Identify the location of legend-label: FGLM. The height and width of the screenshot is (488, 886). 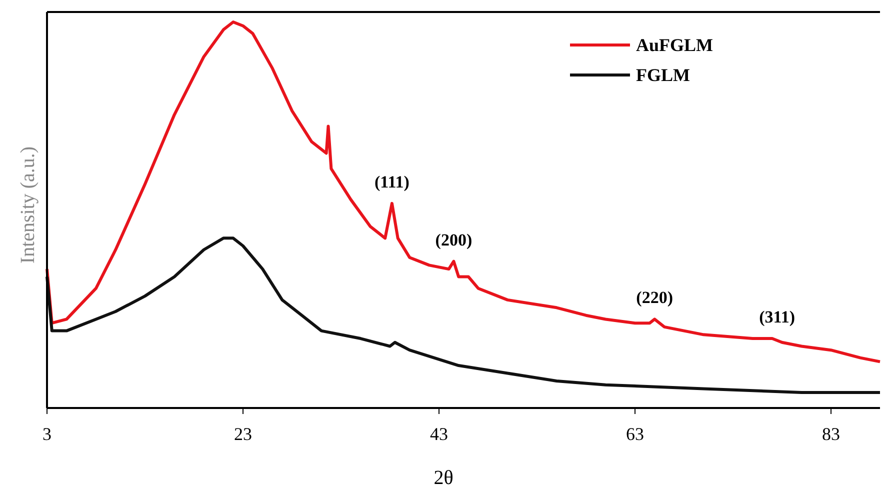
(663, 75).